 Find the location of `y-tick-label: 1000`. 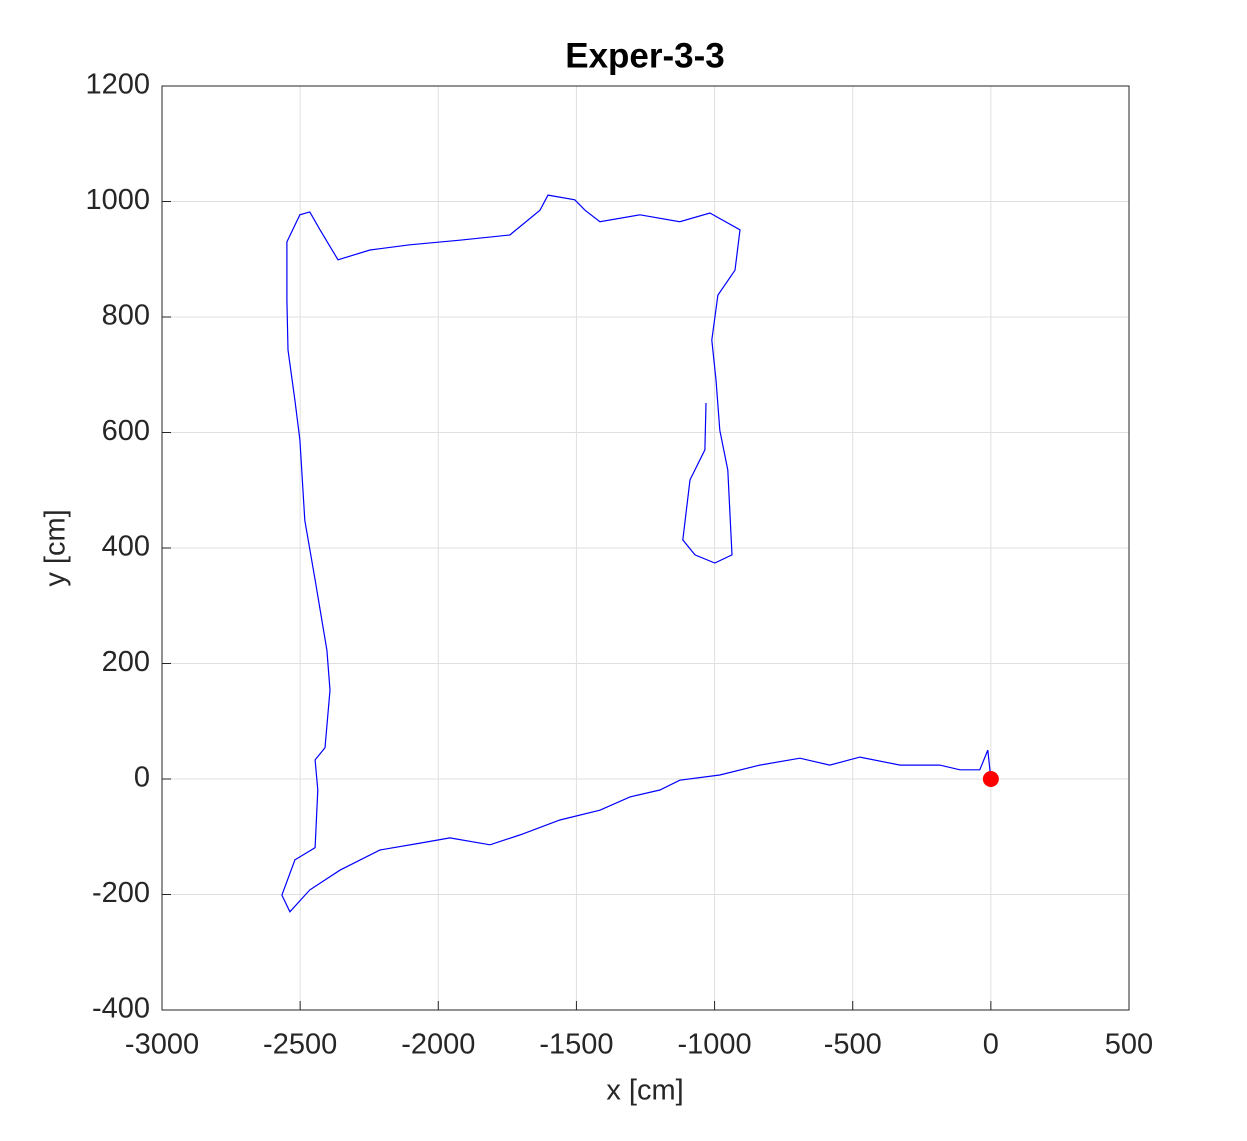

y-tick-label: 1000 is located at coordinates (117, 200).